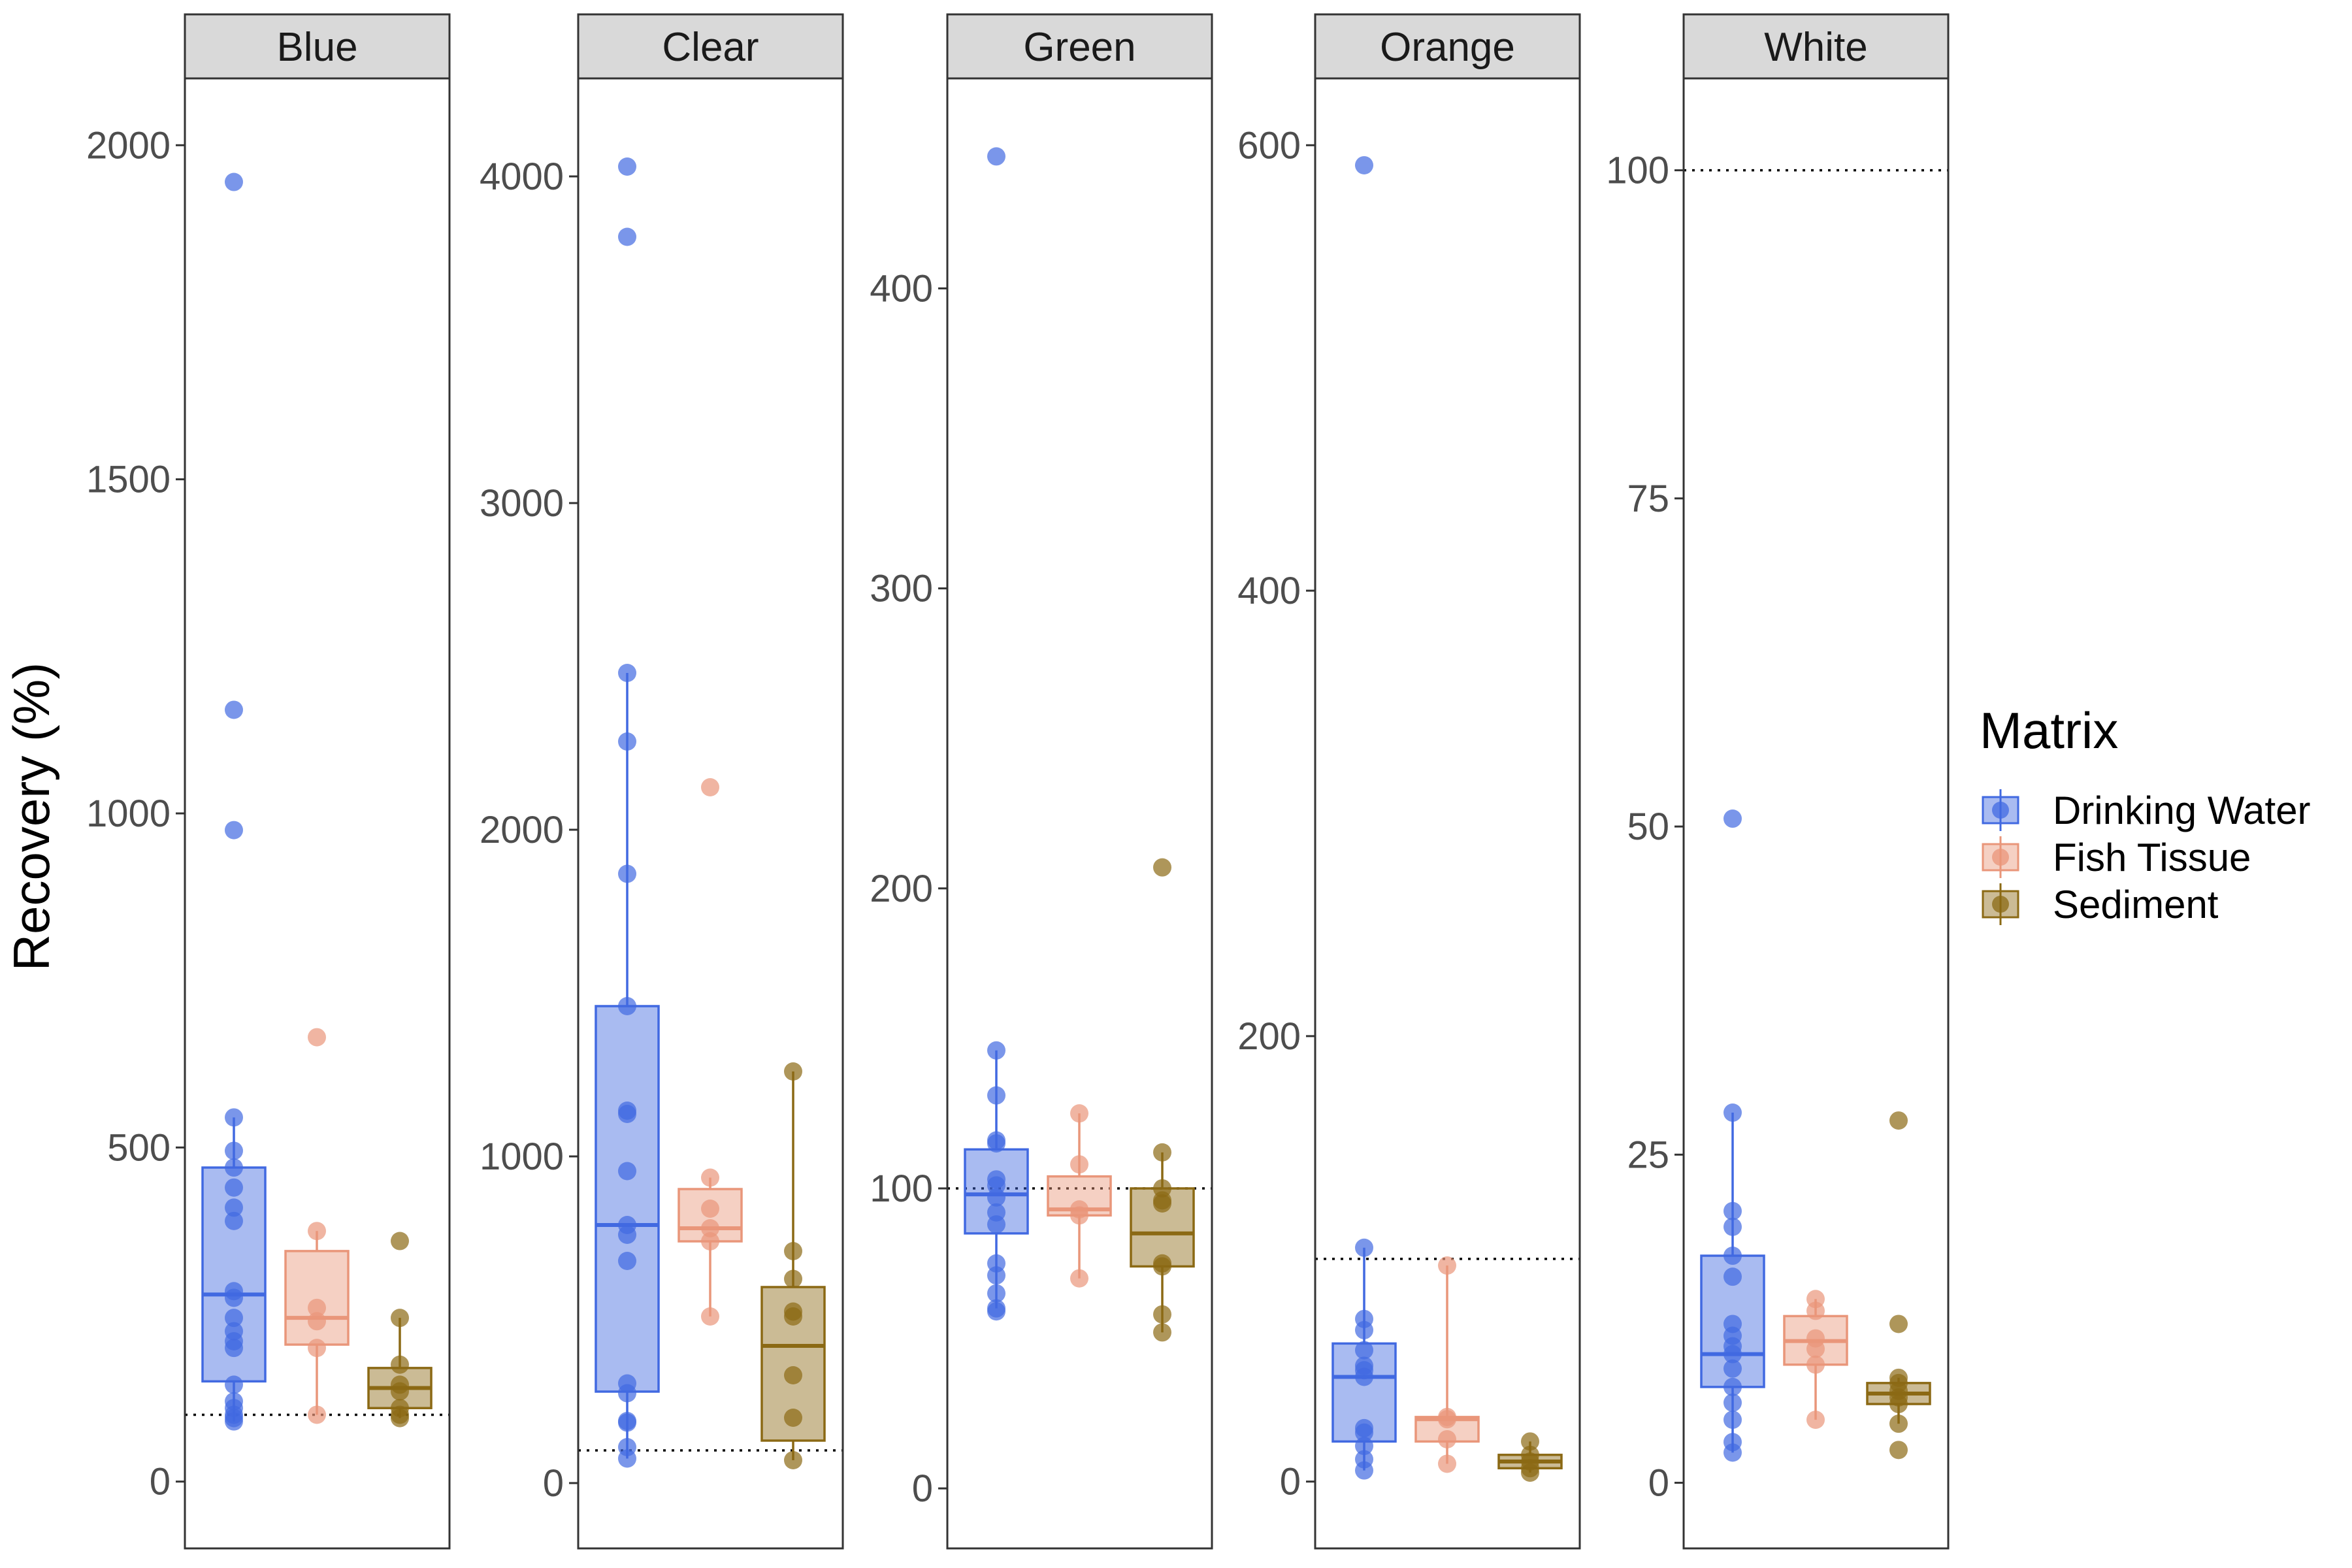  I want to click on box, so click(317, 1298).